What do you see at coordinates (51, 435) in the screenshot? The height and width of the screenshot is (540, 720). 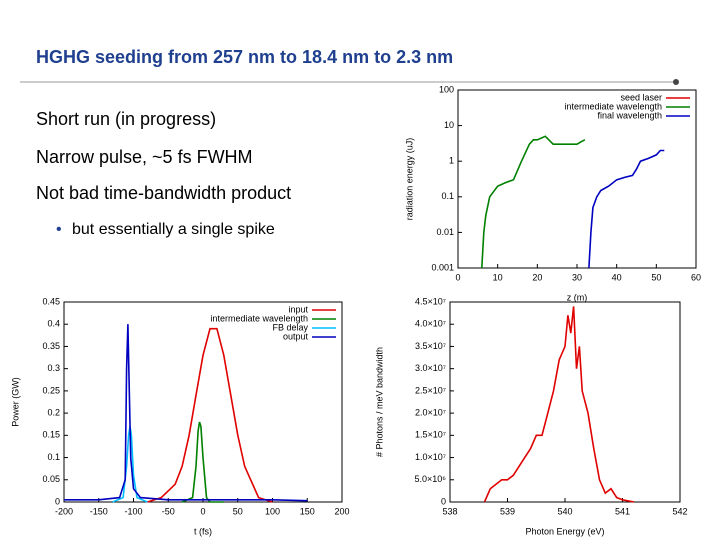 I see `y-tick-label: 0.15` at bounding box center [51, 435].